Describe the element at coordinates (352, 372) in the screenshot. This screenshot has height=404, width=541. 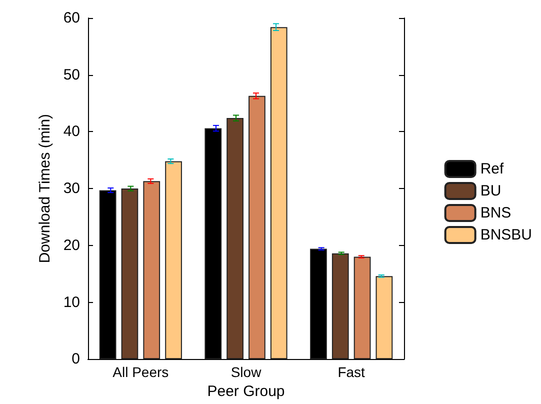
I see `x-tick-label: Fast` at that location.